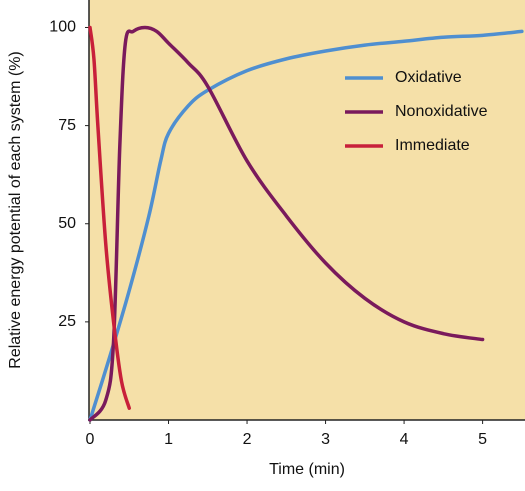  What do you see at coordinates (404, 439) in the screenshot?
I see `x-tick-label: 4` at bounding box center [404, 439].